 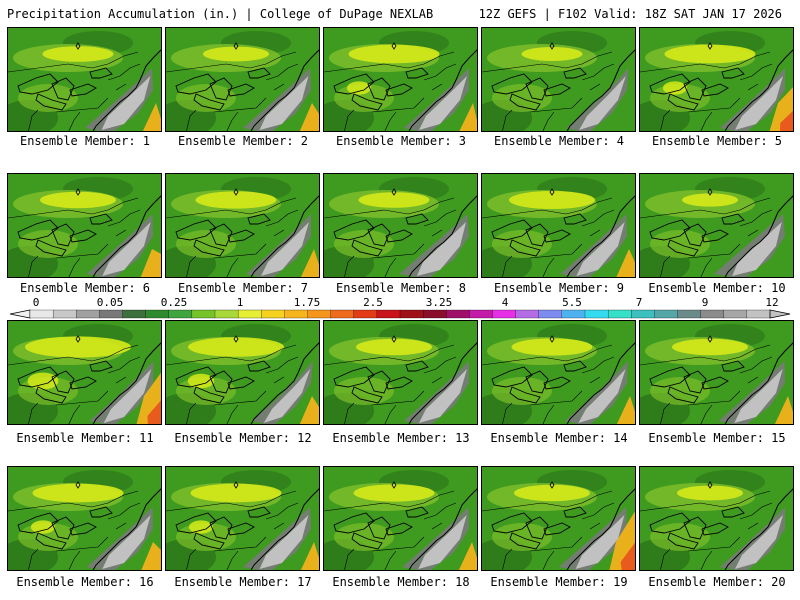 What do you see at coordinates (401, 582) in the screenshot?
I see `member-label: Ensemble Member: 18` at bounding box center [401, 582].